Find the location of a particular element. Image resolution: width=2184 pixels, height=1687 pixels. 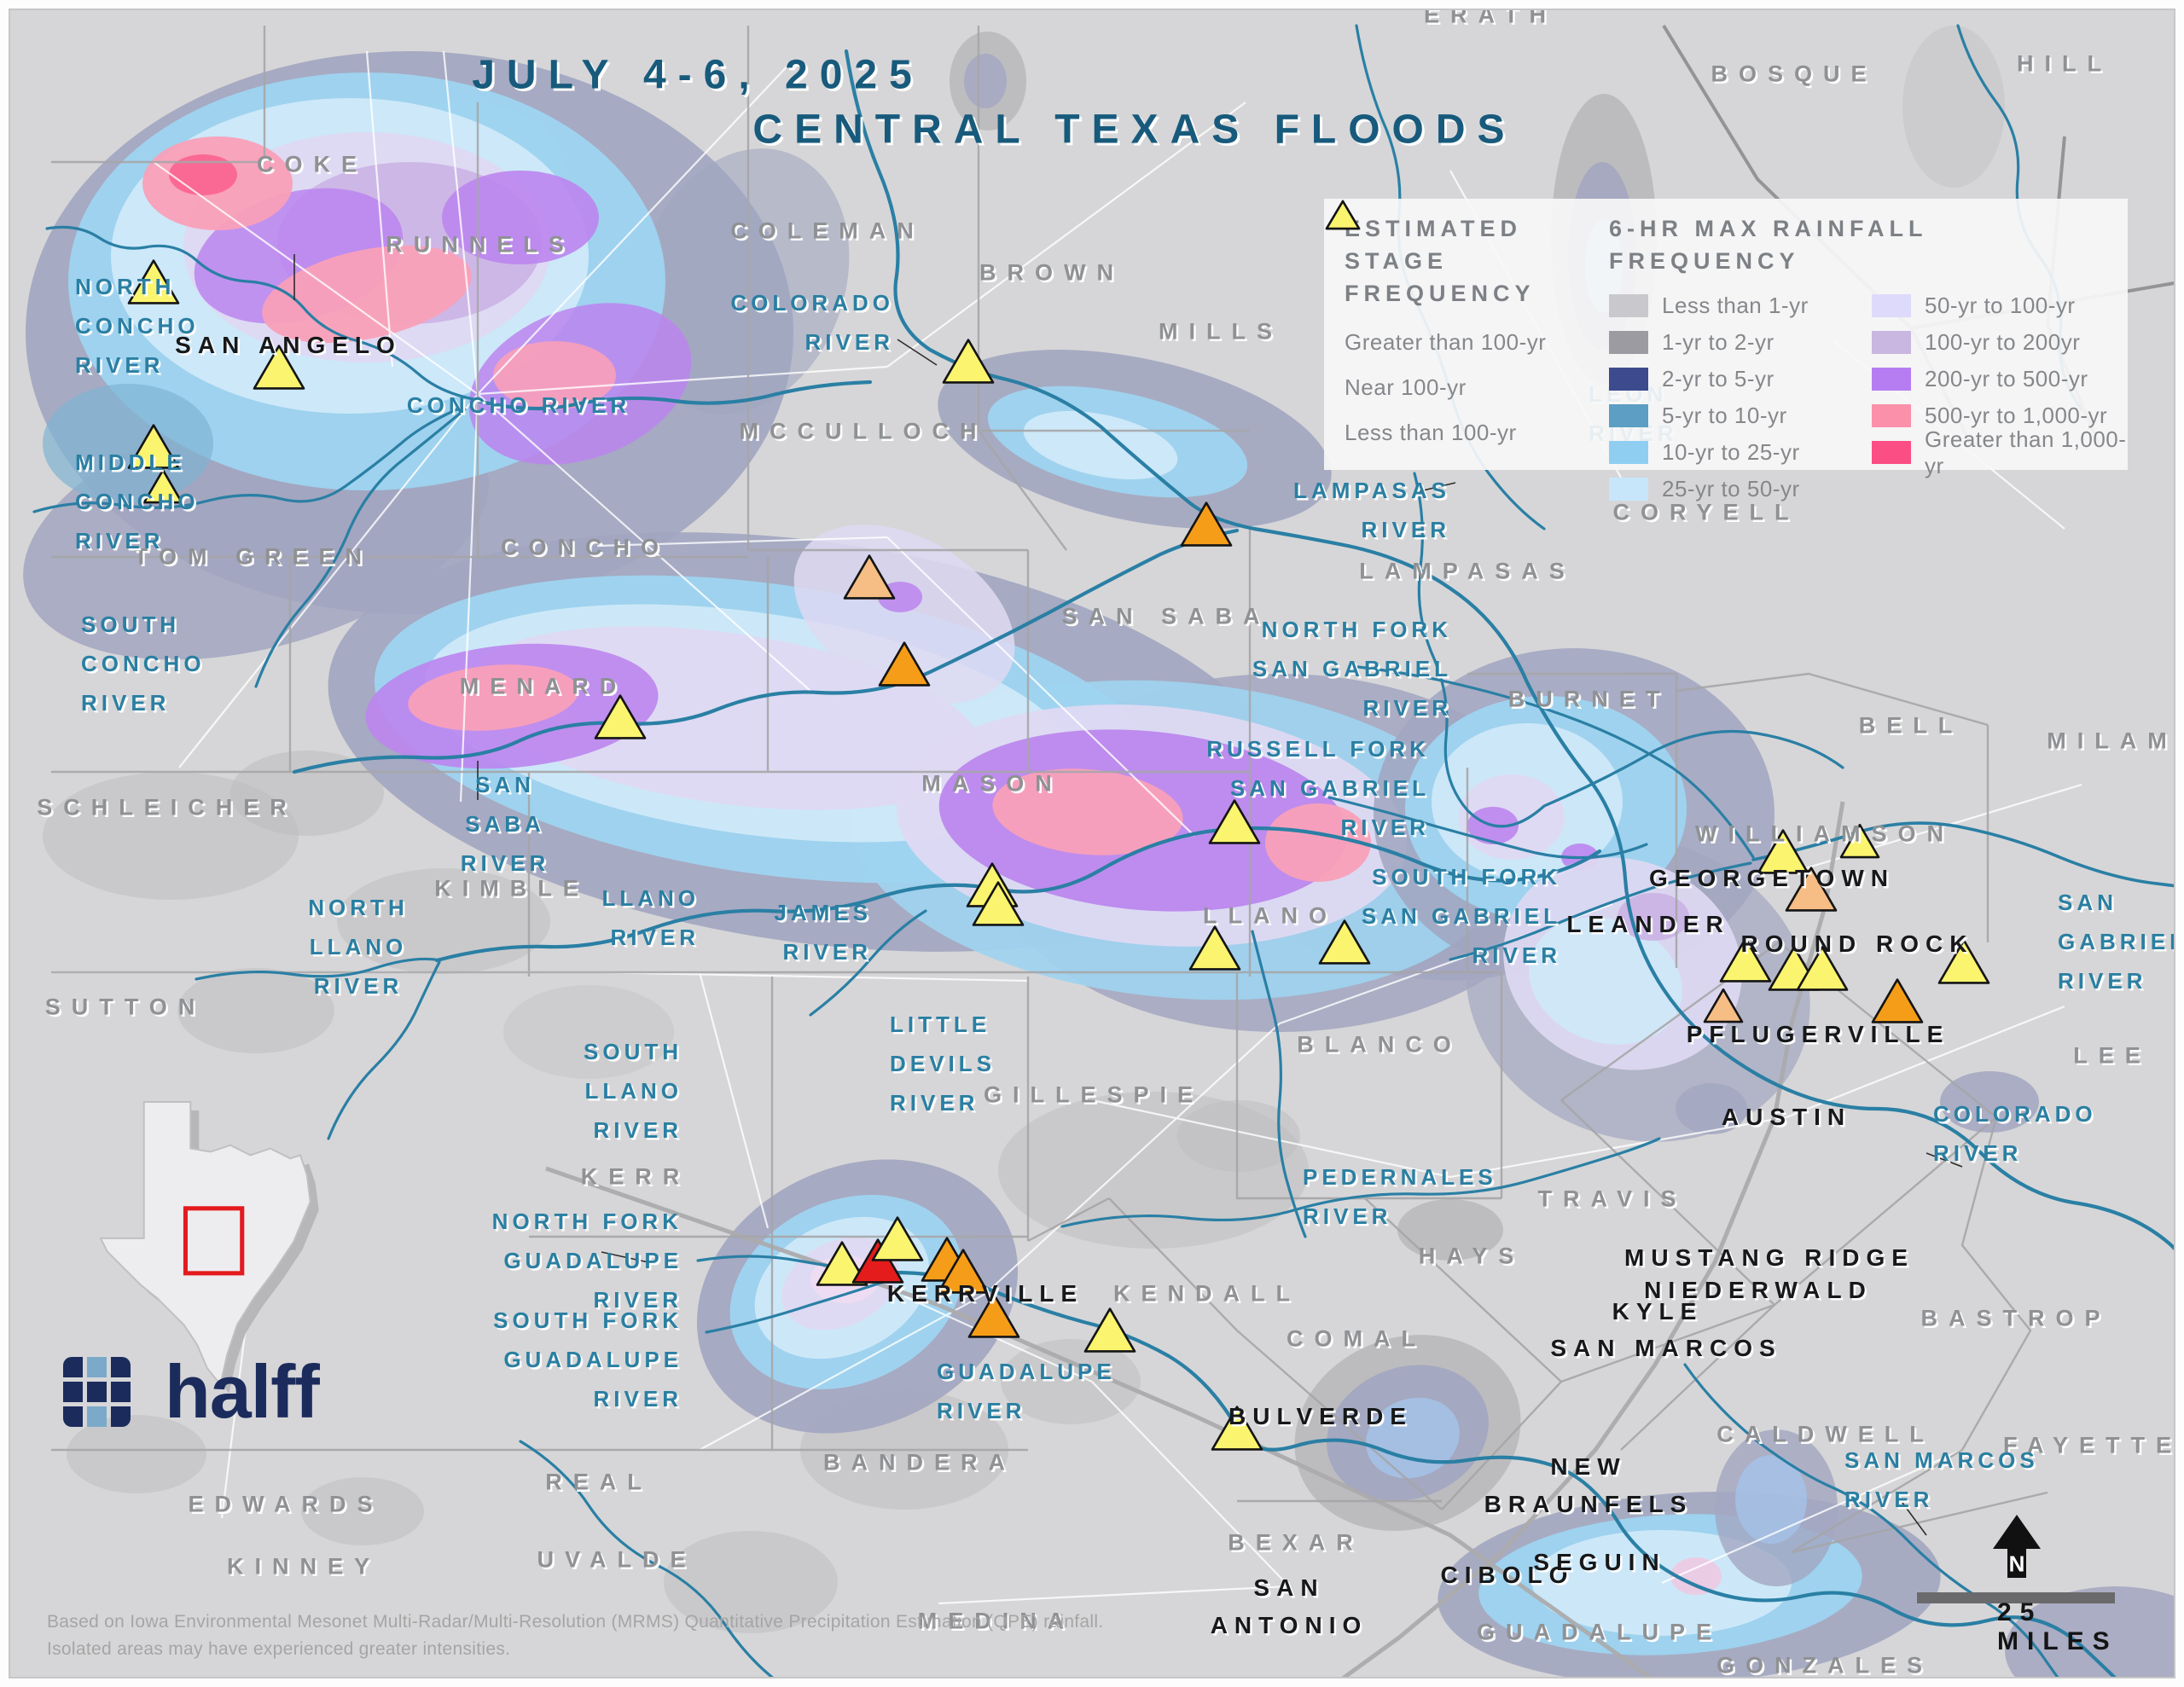

legend-rainfall-title-line1: 6-HR MAX RAINFALL is located at coordinates (1768, 229).